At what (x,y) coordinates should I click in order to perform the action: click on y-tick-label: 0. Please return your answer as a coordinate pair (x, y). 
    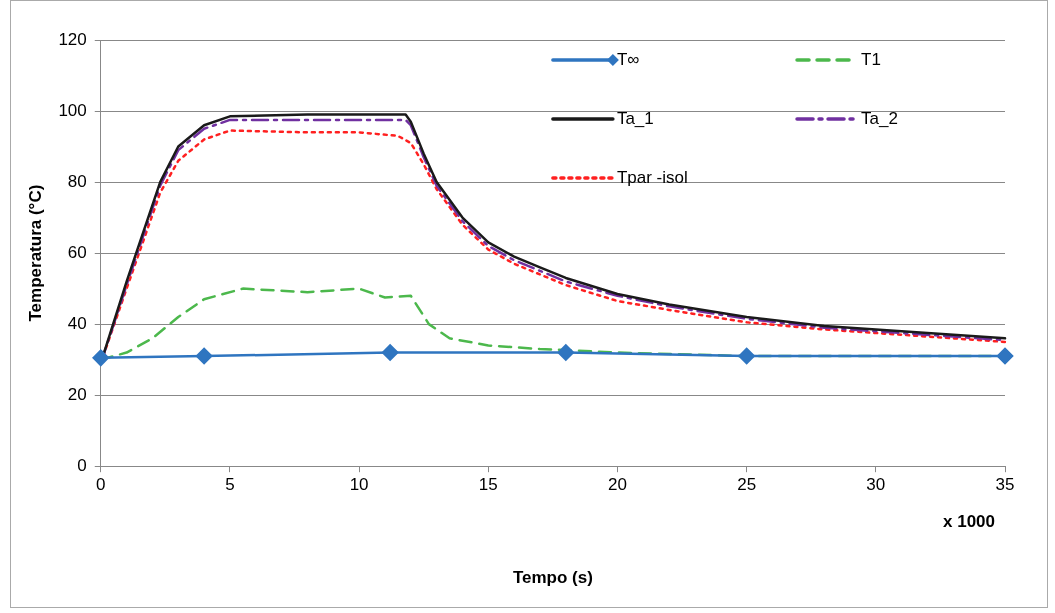
    Looking at the image, I should click on (82, 465).